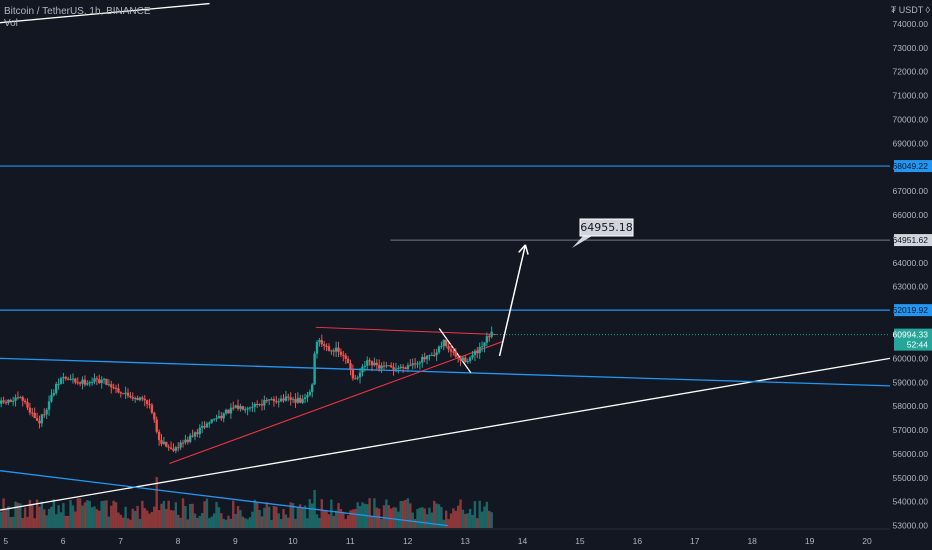 This screenshot has width=932, height=550. I want to click on price-axis-background, so click(911, 275).